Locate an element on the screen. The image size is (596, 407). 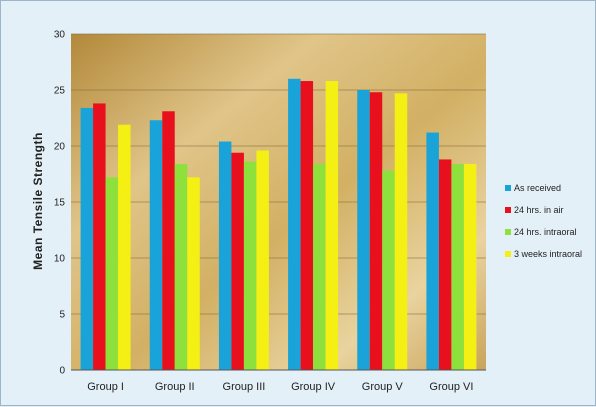
y-tick-label: 0 is located at coordinates (62, 371).